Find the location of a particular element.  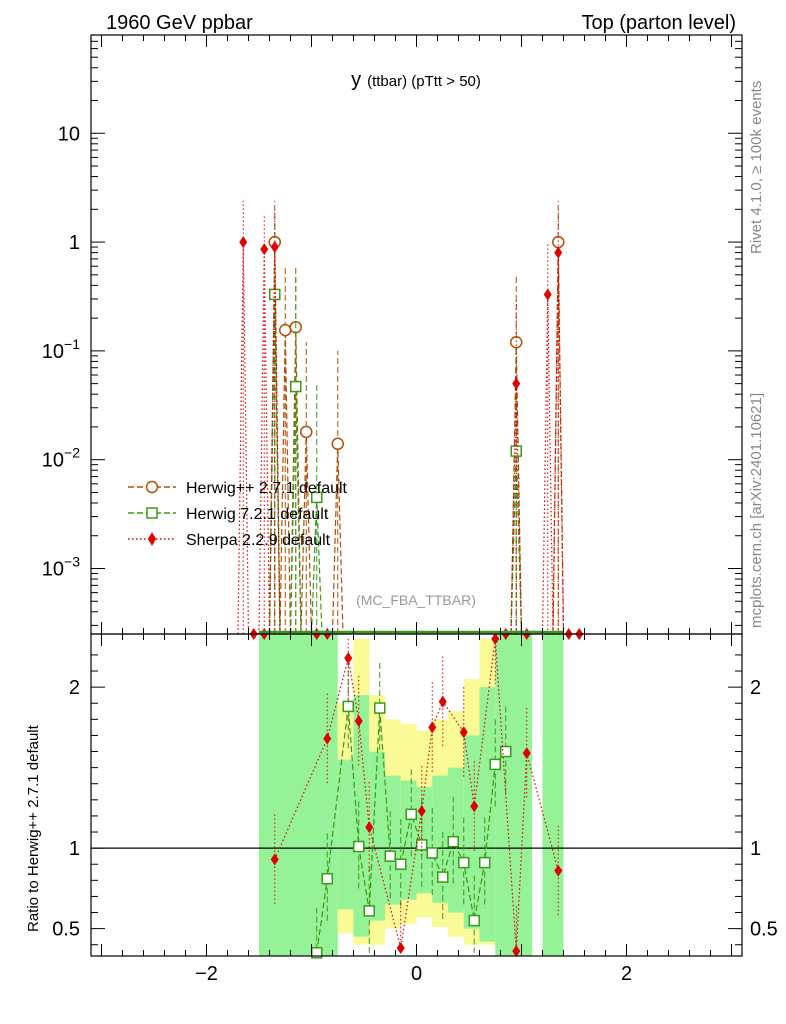

plot-title-sub: (ttbar) (pTtt > 50) is located at coordinates (424, 81).